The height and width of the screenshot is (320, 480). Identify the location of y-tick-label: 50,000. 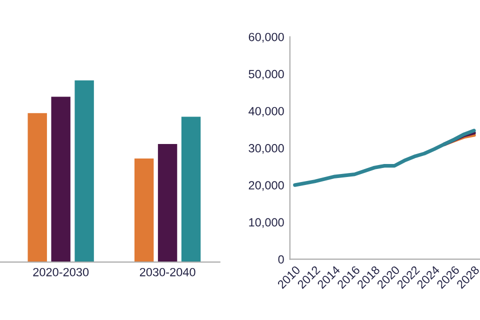
(266, 75).